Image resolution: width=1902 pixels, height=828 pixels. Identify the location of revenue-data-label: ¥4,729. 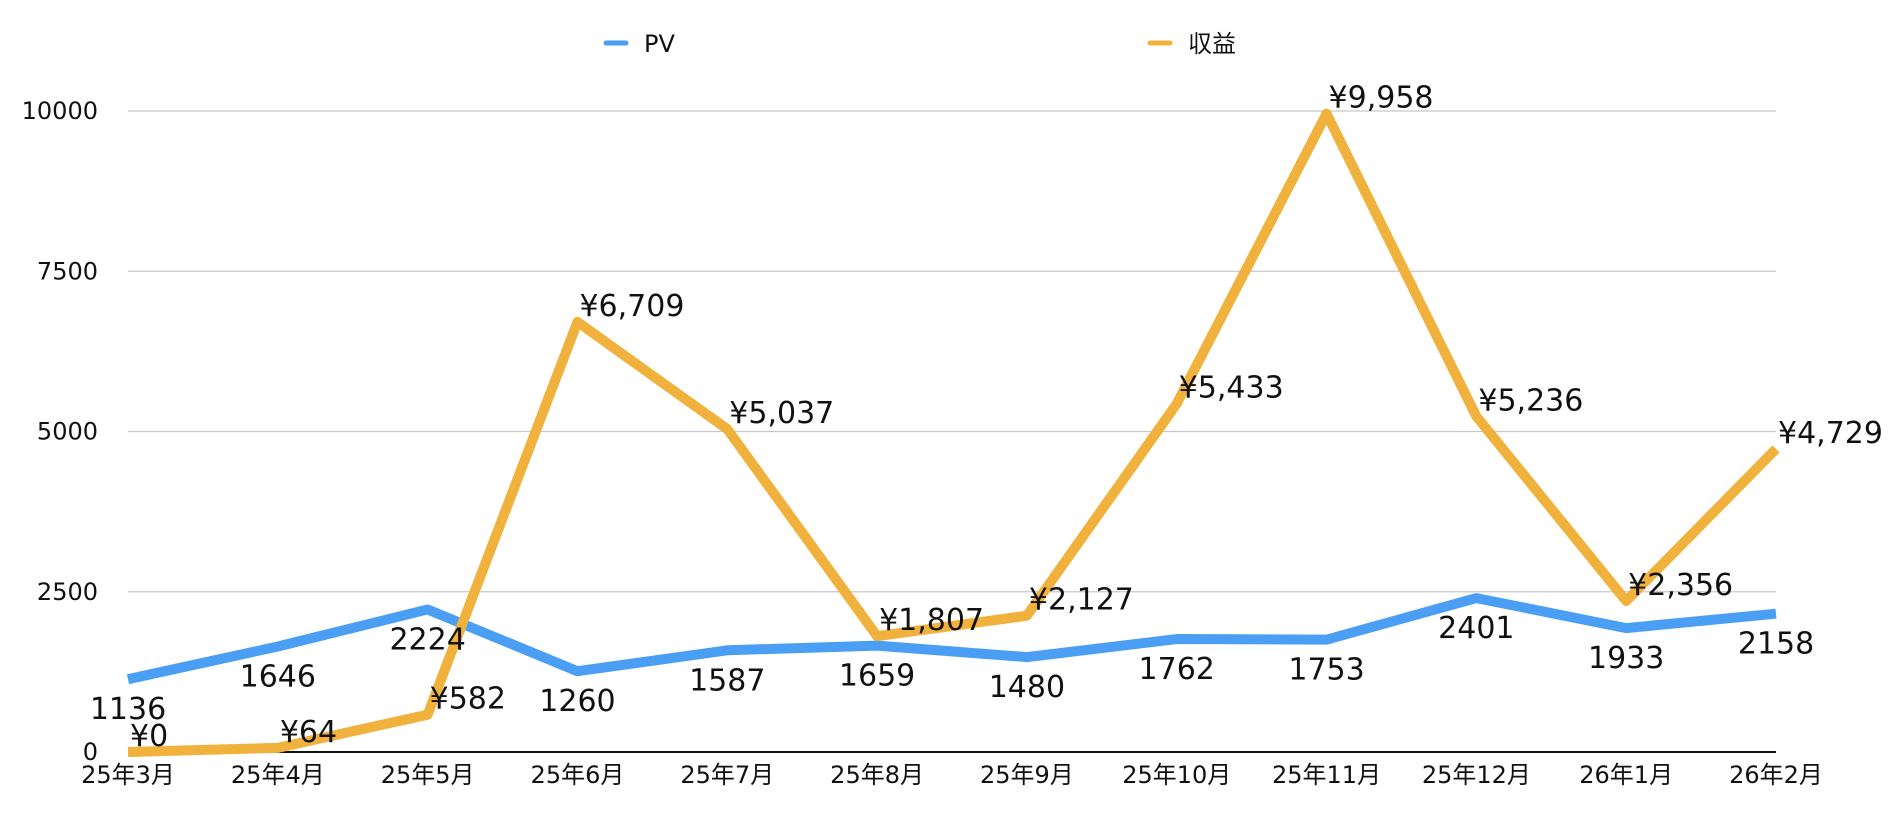
(1830, 433).